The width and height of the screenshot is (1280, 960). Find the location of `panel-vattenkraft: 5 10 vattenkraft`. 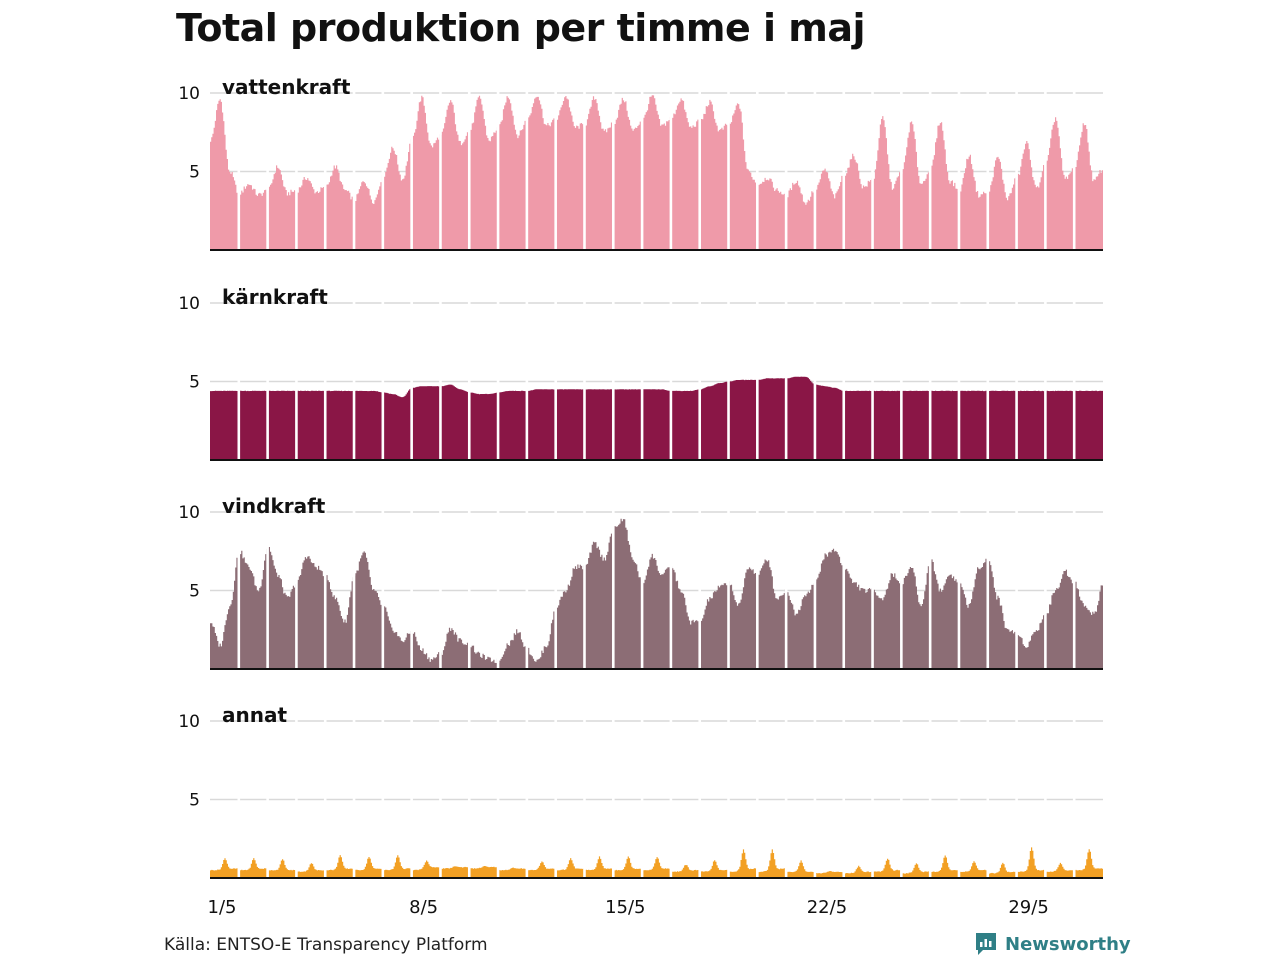

panel-vattenkraft: 5 10 vattenkraft is located at coordinates (640, 163).